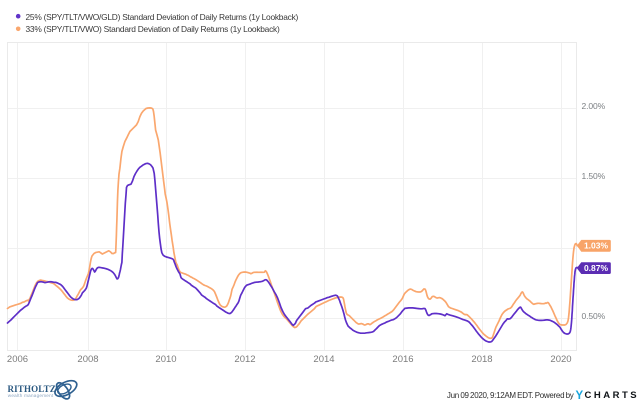  Describe the element at coordinates (596, 268) in the screenshot. I see `svg-text: 0.87%` at that location.